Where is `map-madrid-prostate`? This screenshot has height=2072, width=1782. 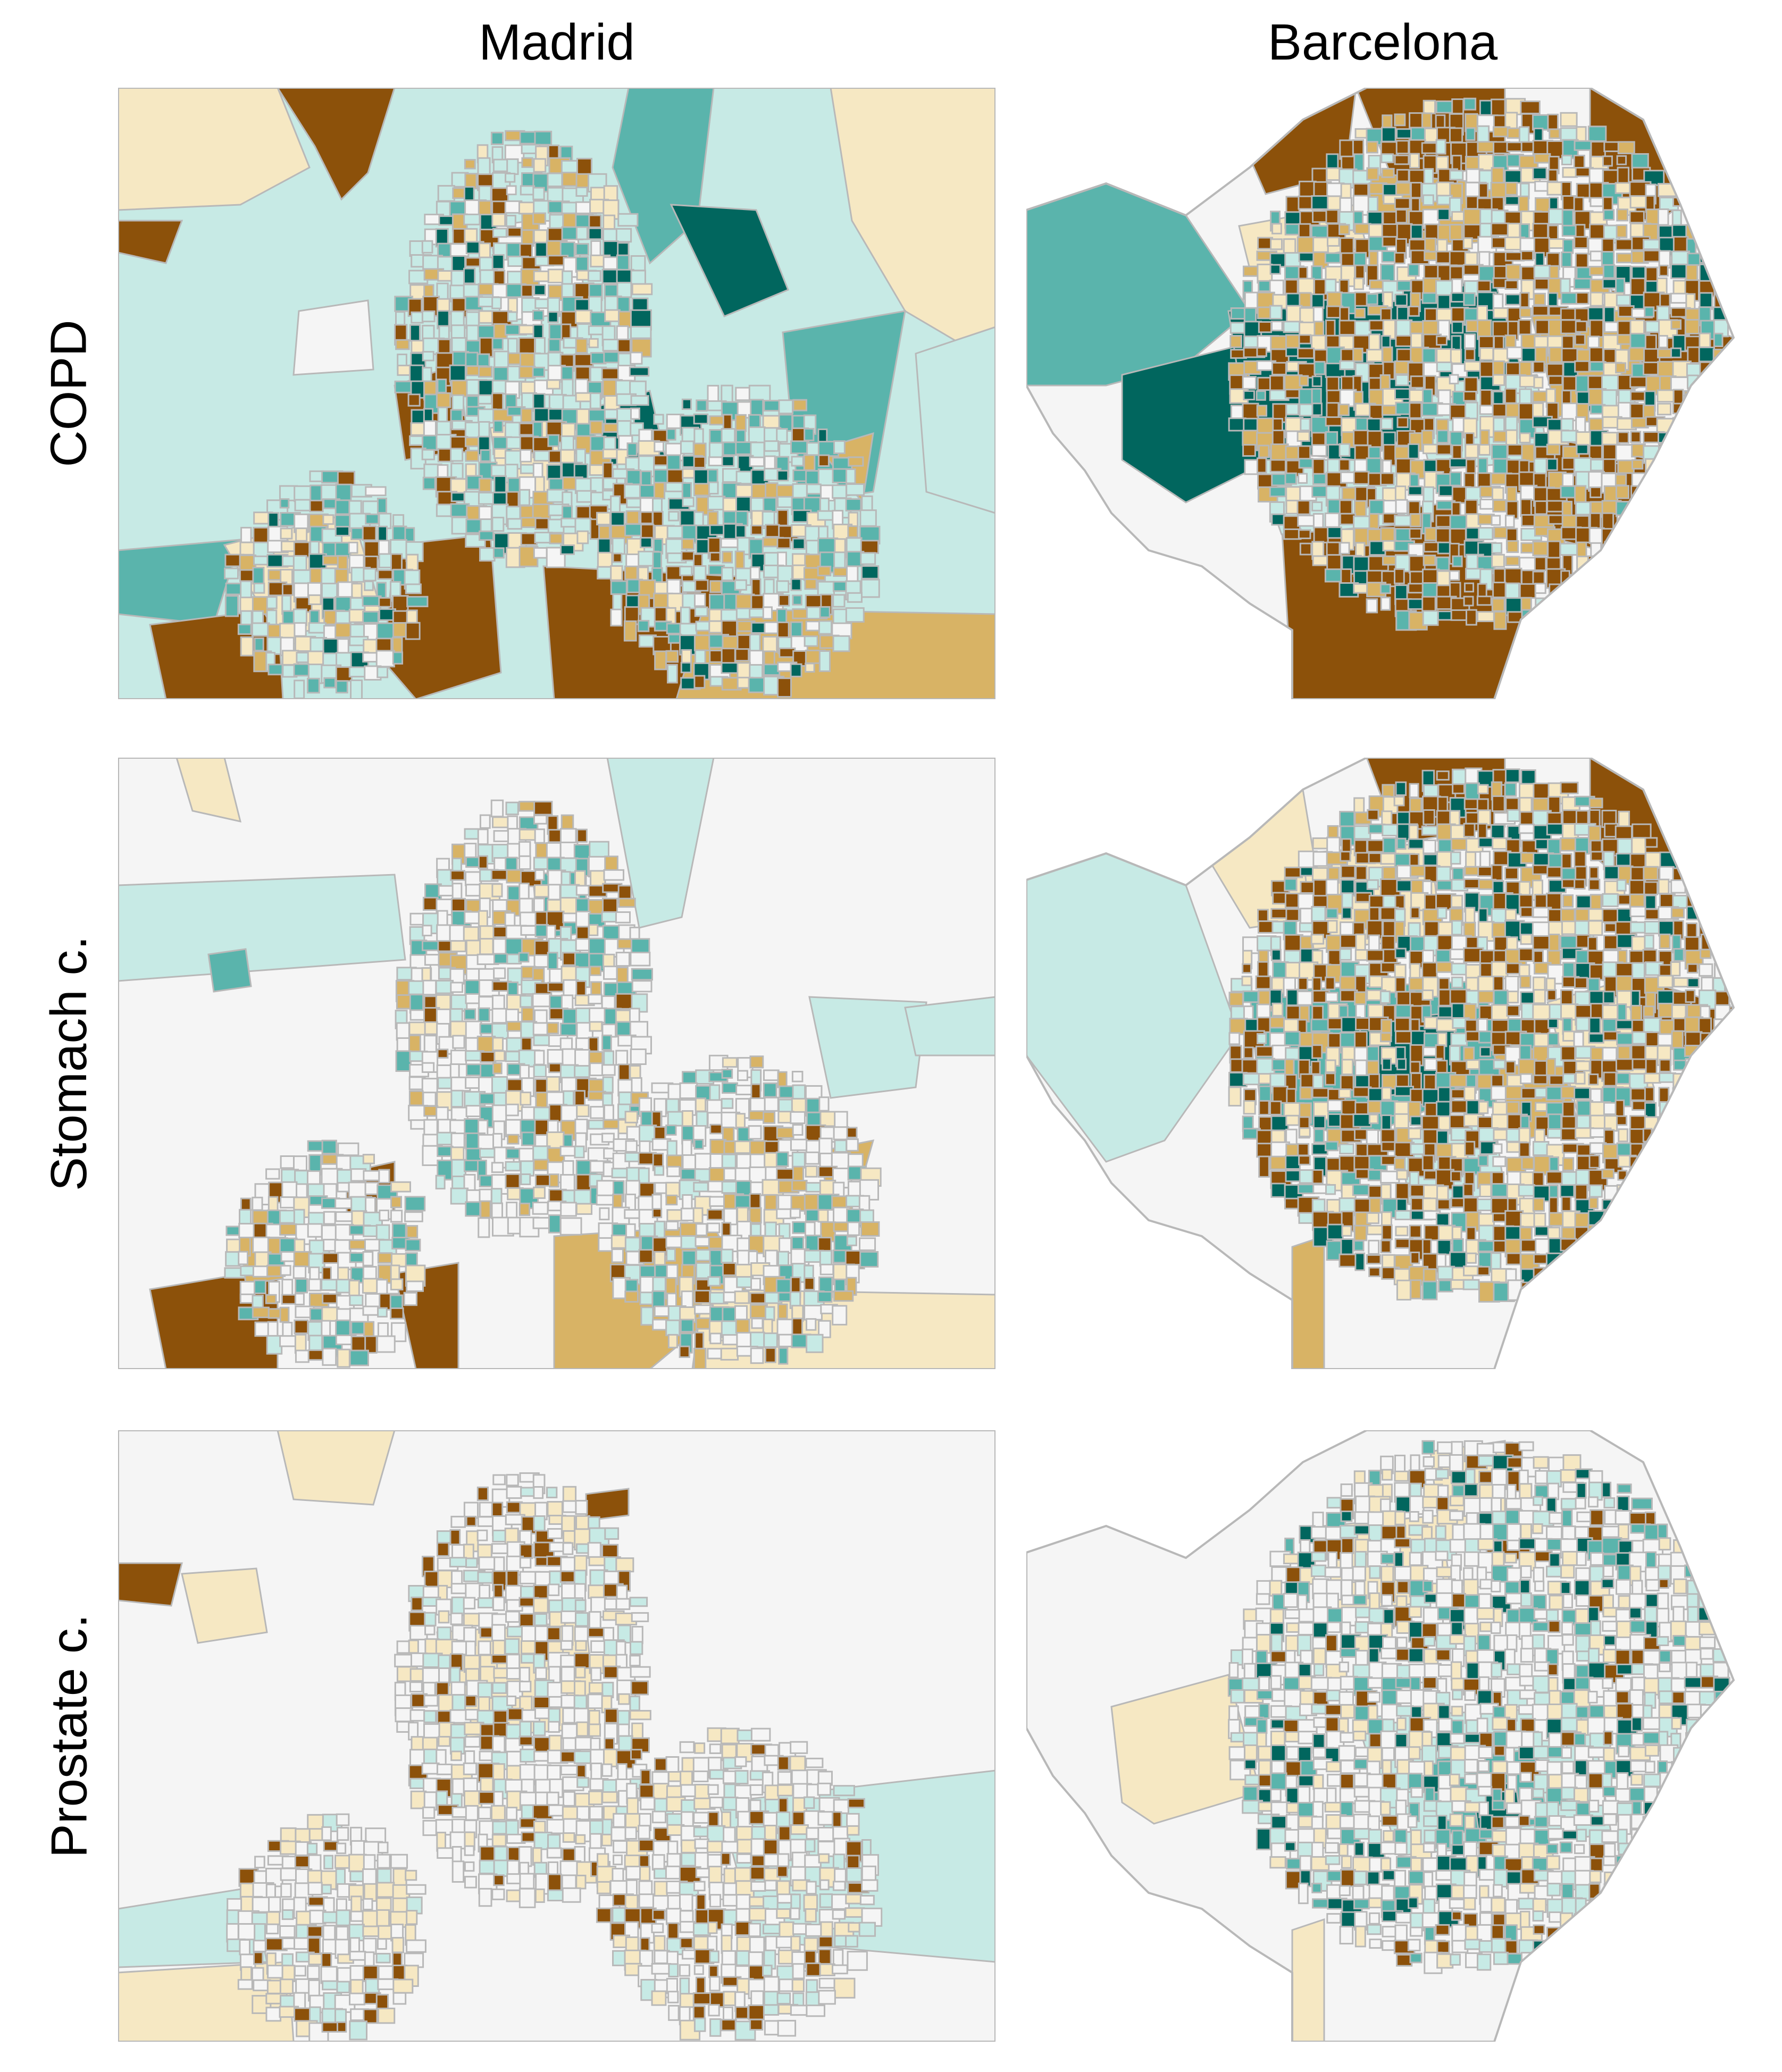 map-madrid-prostate is located at coordinates (556, 1736).